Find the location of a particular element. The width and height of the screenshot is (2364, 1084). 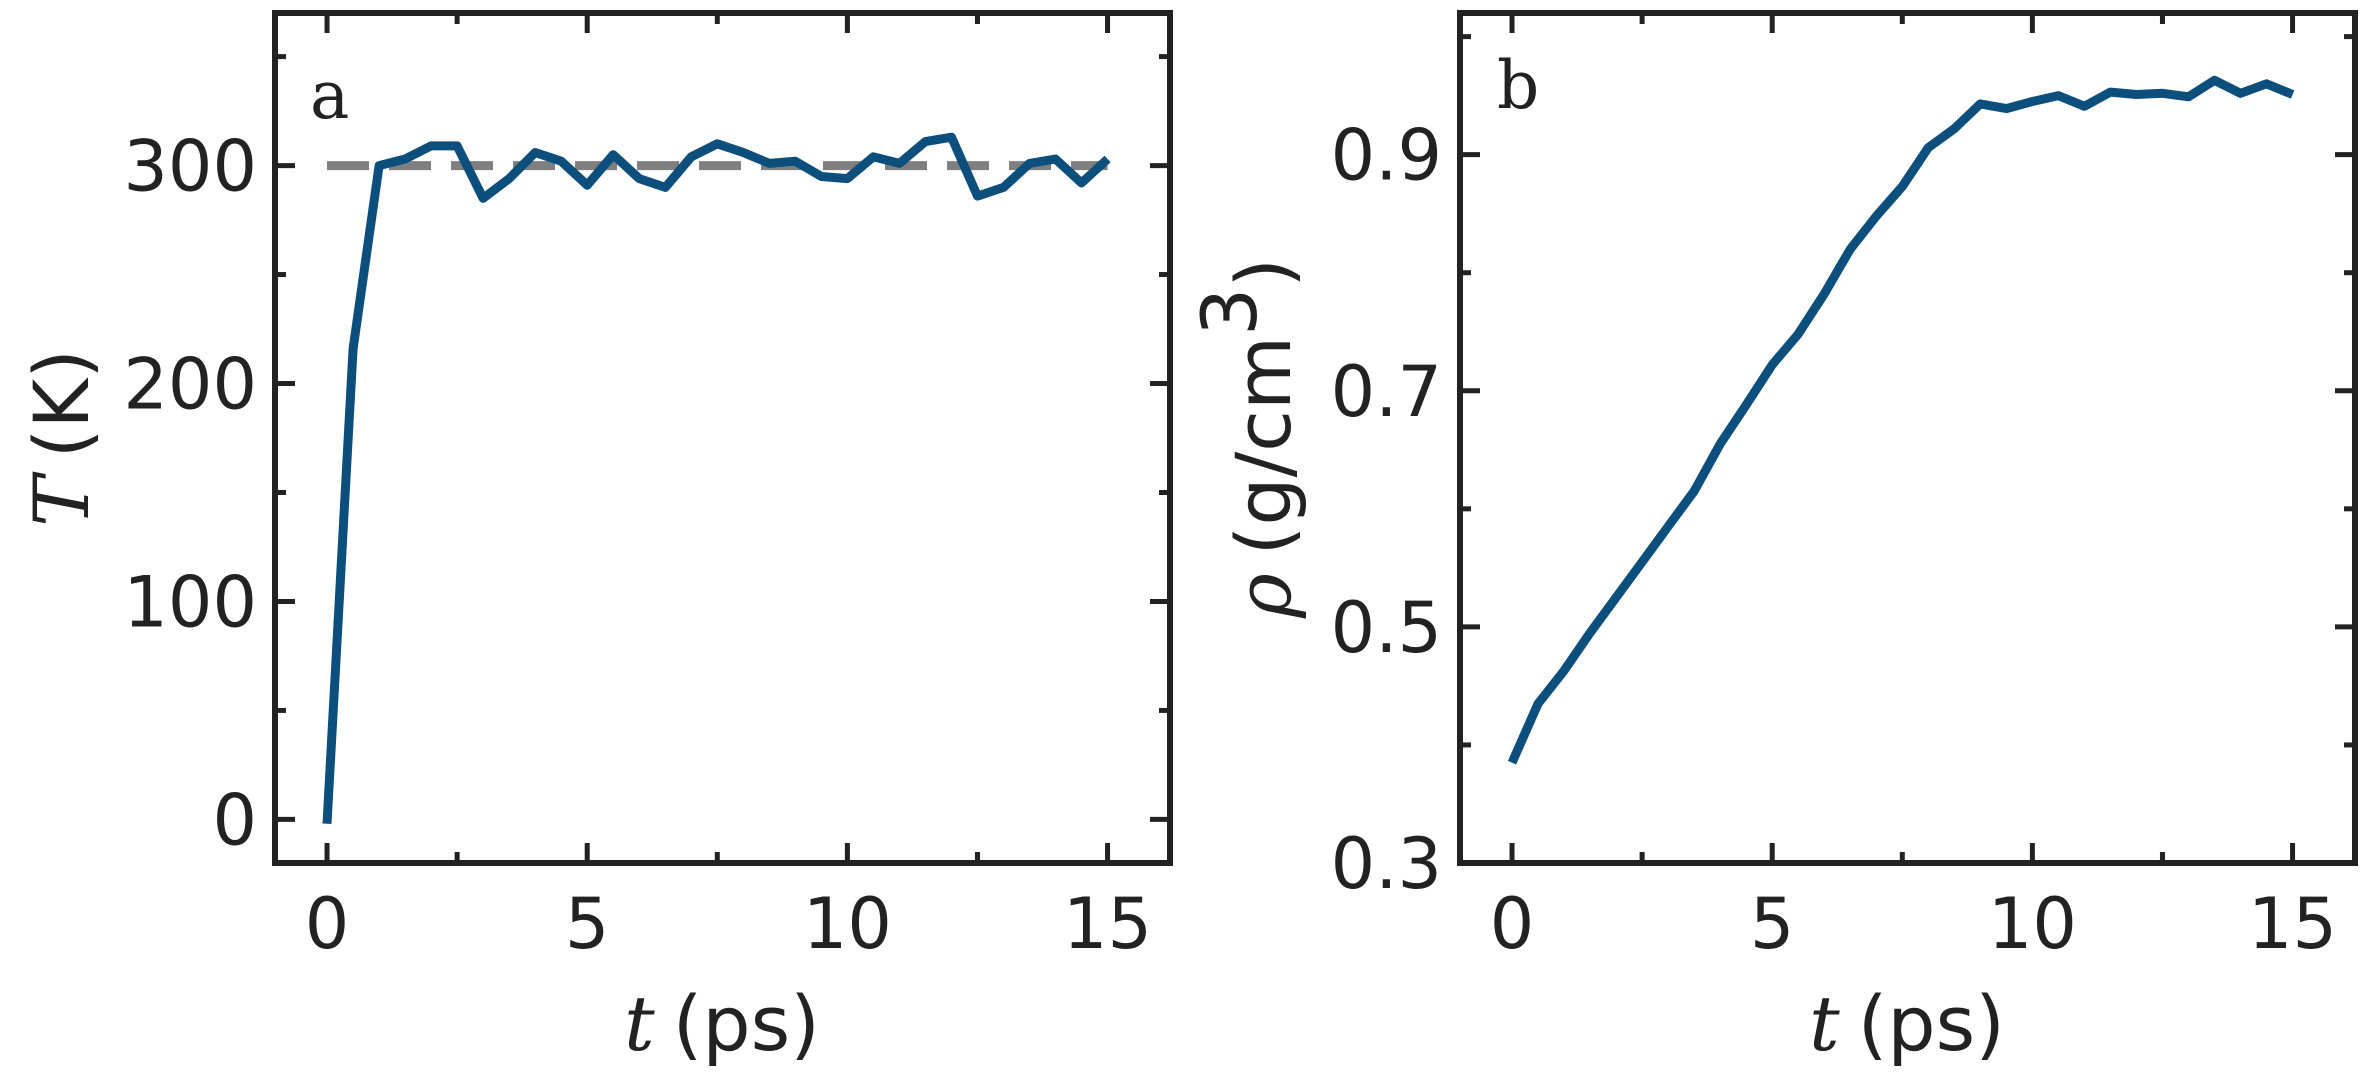

panel-b-y-tick-labels: 0.3 0.5 0.7 0.9 is located at coordinates (1386, 510).